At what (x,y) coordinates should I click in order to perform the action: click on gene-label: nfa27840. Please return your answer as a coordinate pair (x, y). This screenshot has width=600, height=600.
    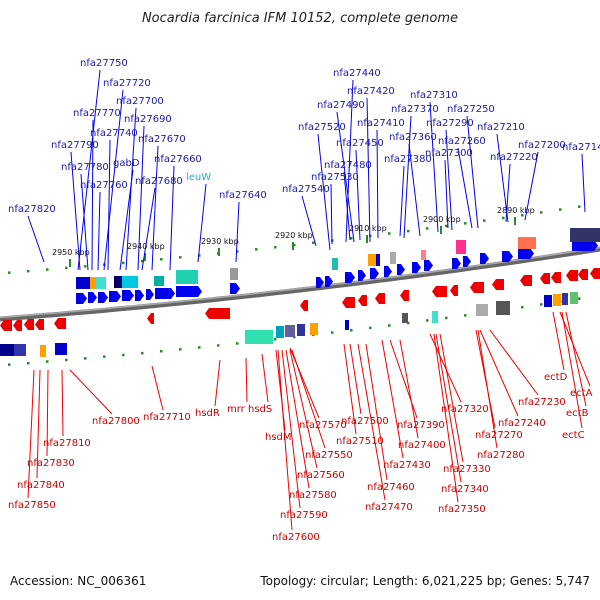
    Looking at the image, I should click on (41, 485).